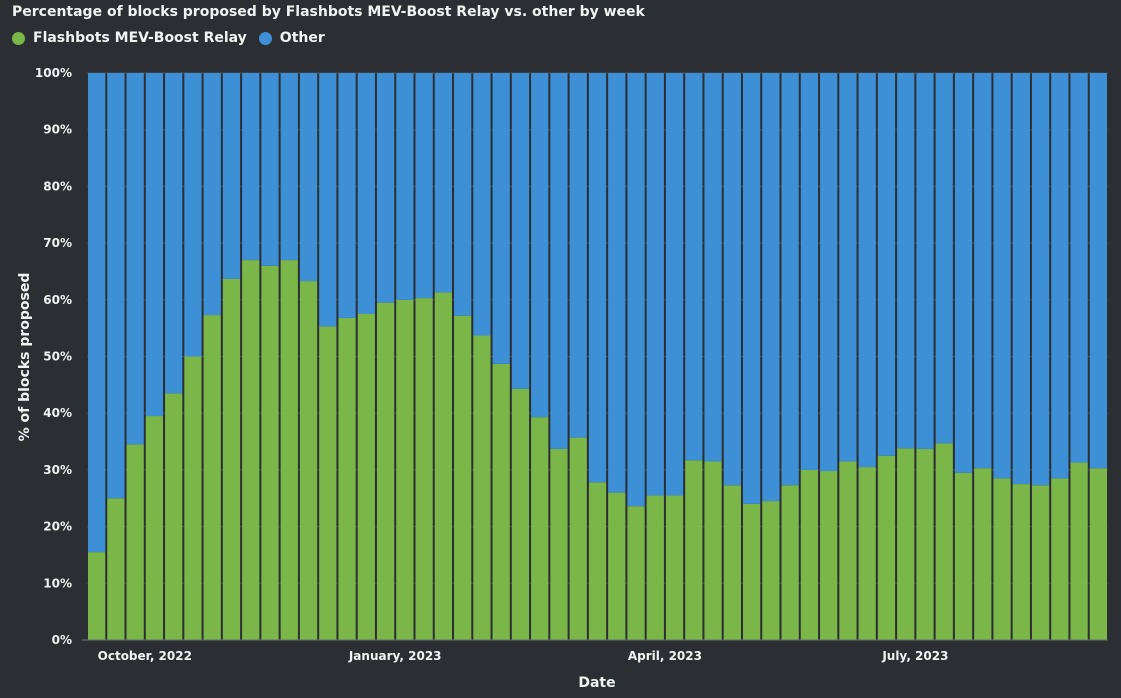 Image resolution: width=1121 pixels, height=698 pixels. Describe the element at coordinates (291, 38) in the screenshot. I see `legend-item-other: Other` at that location.